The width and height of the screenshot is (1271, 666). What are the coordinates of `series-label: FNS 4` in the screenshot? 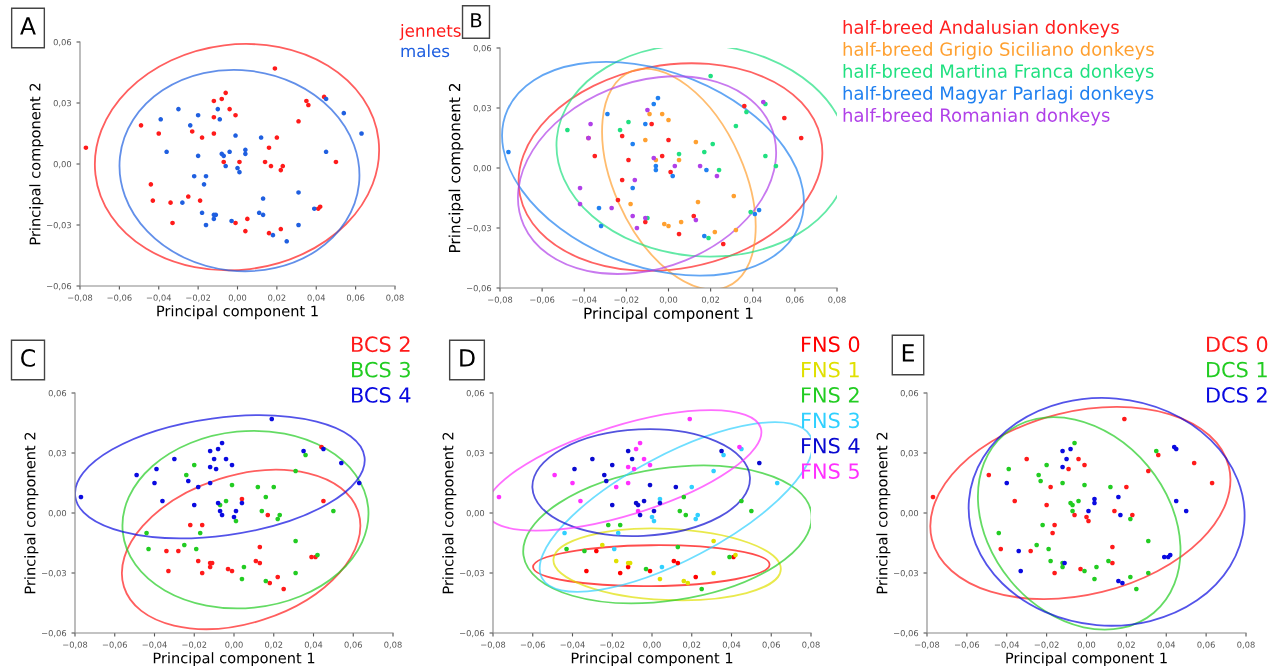 It's located at (831, 445).